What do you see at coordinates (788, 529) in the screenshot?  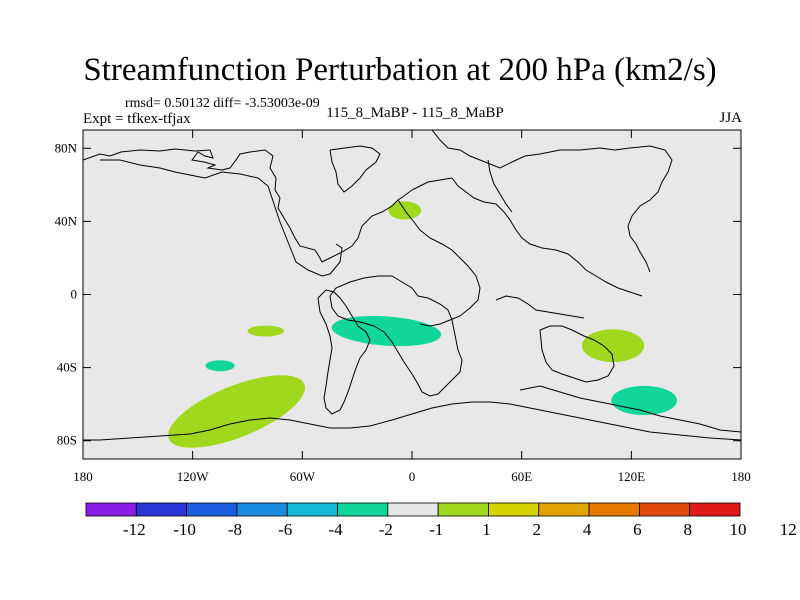 I see `colorbar-label: 12` at bounding box center [788, 529].